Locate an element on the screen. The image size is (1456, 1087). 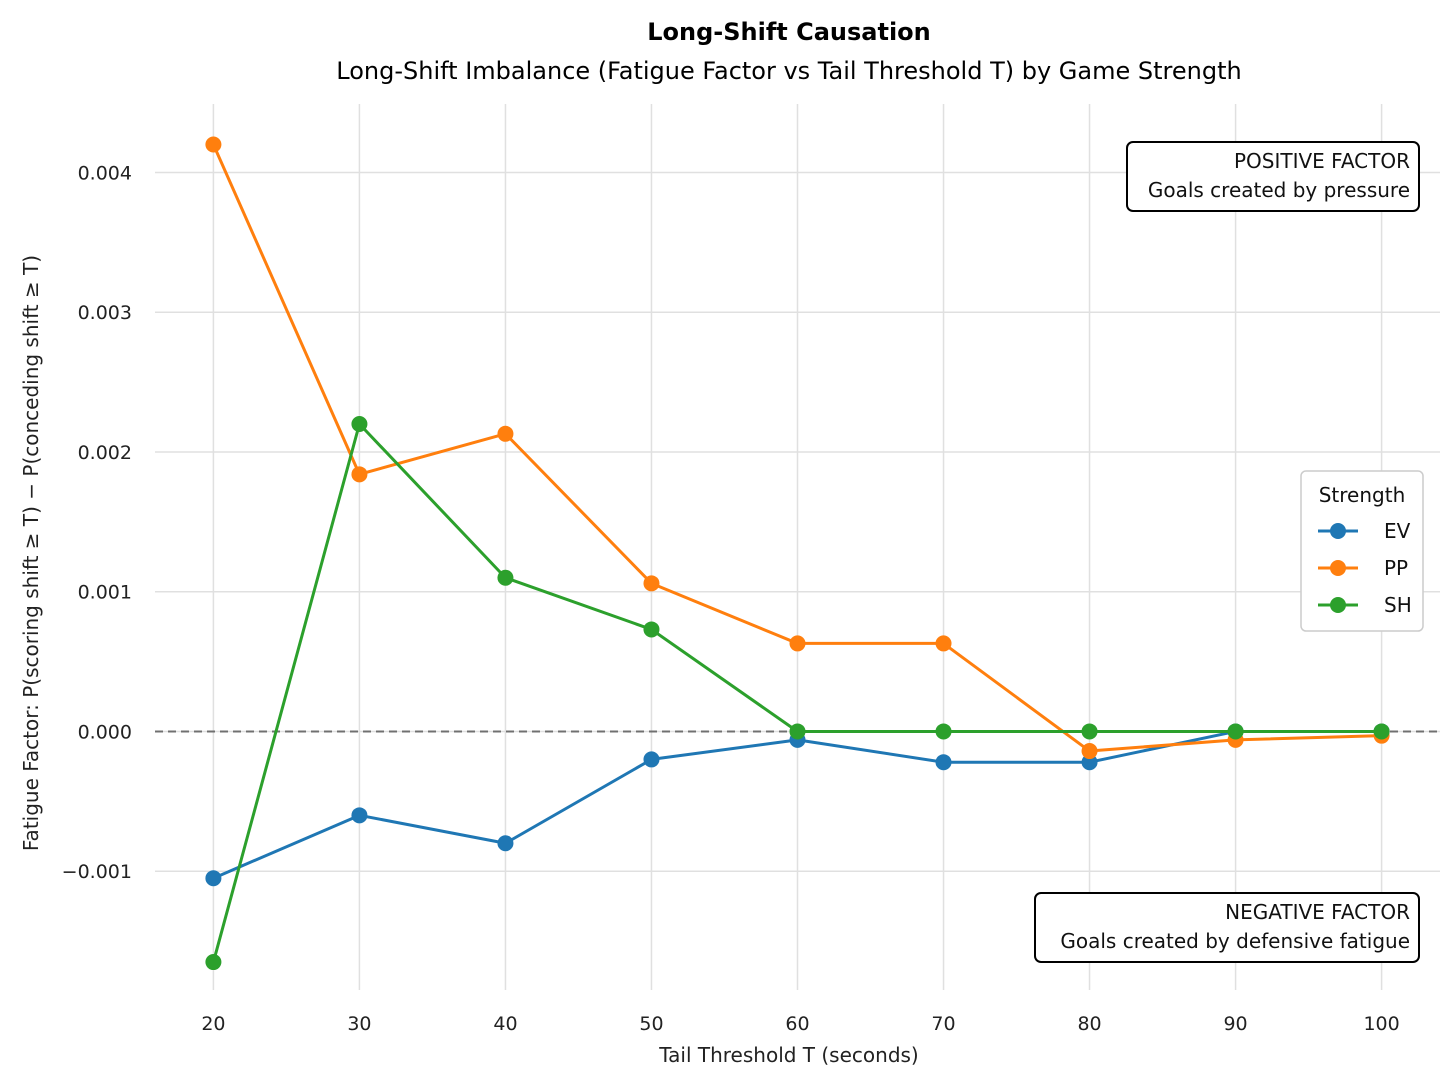
chart-title: Long-Shift Causation is located at coordinates (789, 32).